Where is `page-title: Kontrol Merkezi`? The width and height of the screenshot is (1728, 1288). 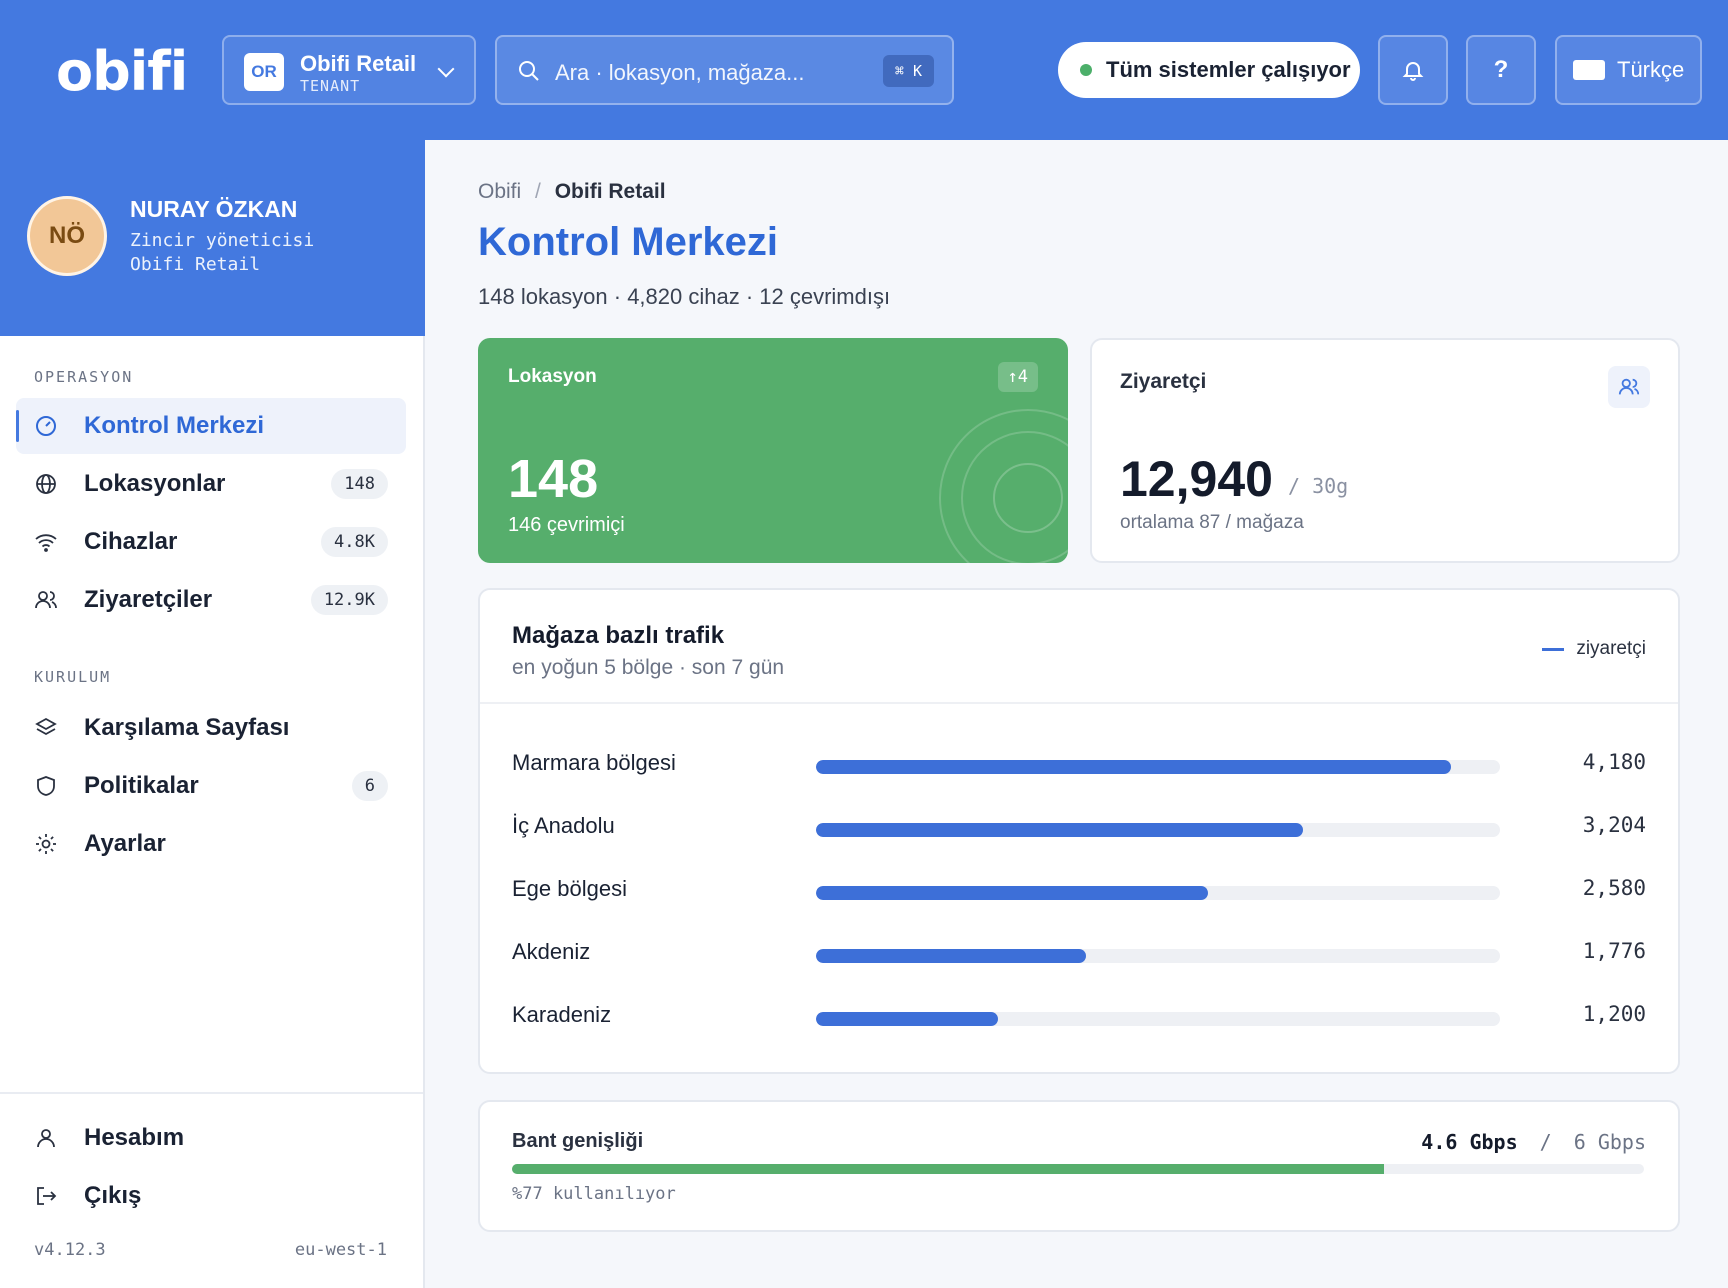
page-title: Kontrol Merkezi is located at coordinates (628, 242).